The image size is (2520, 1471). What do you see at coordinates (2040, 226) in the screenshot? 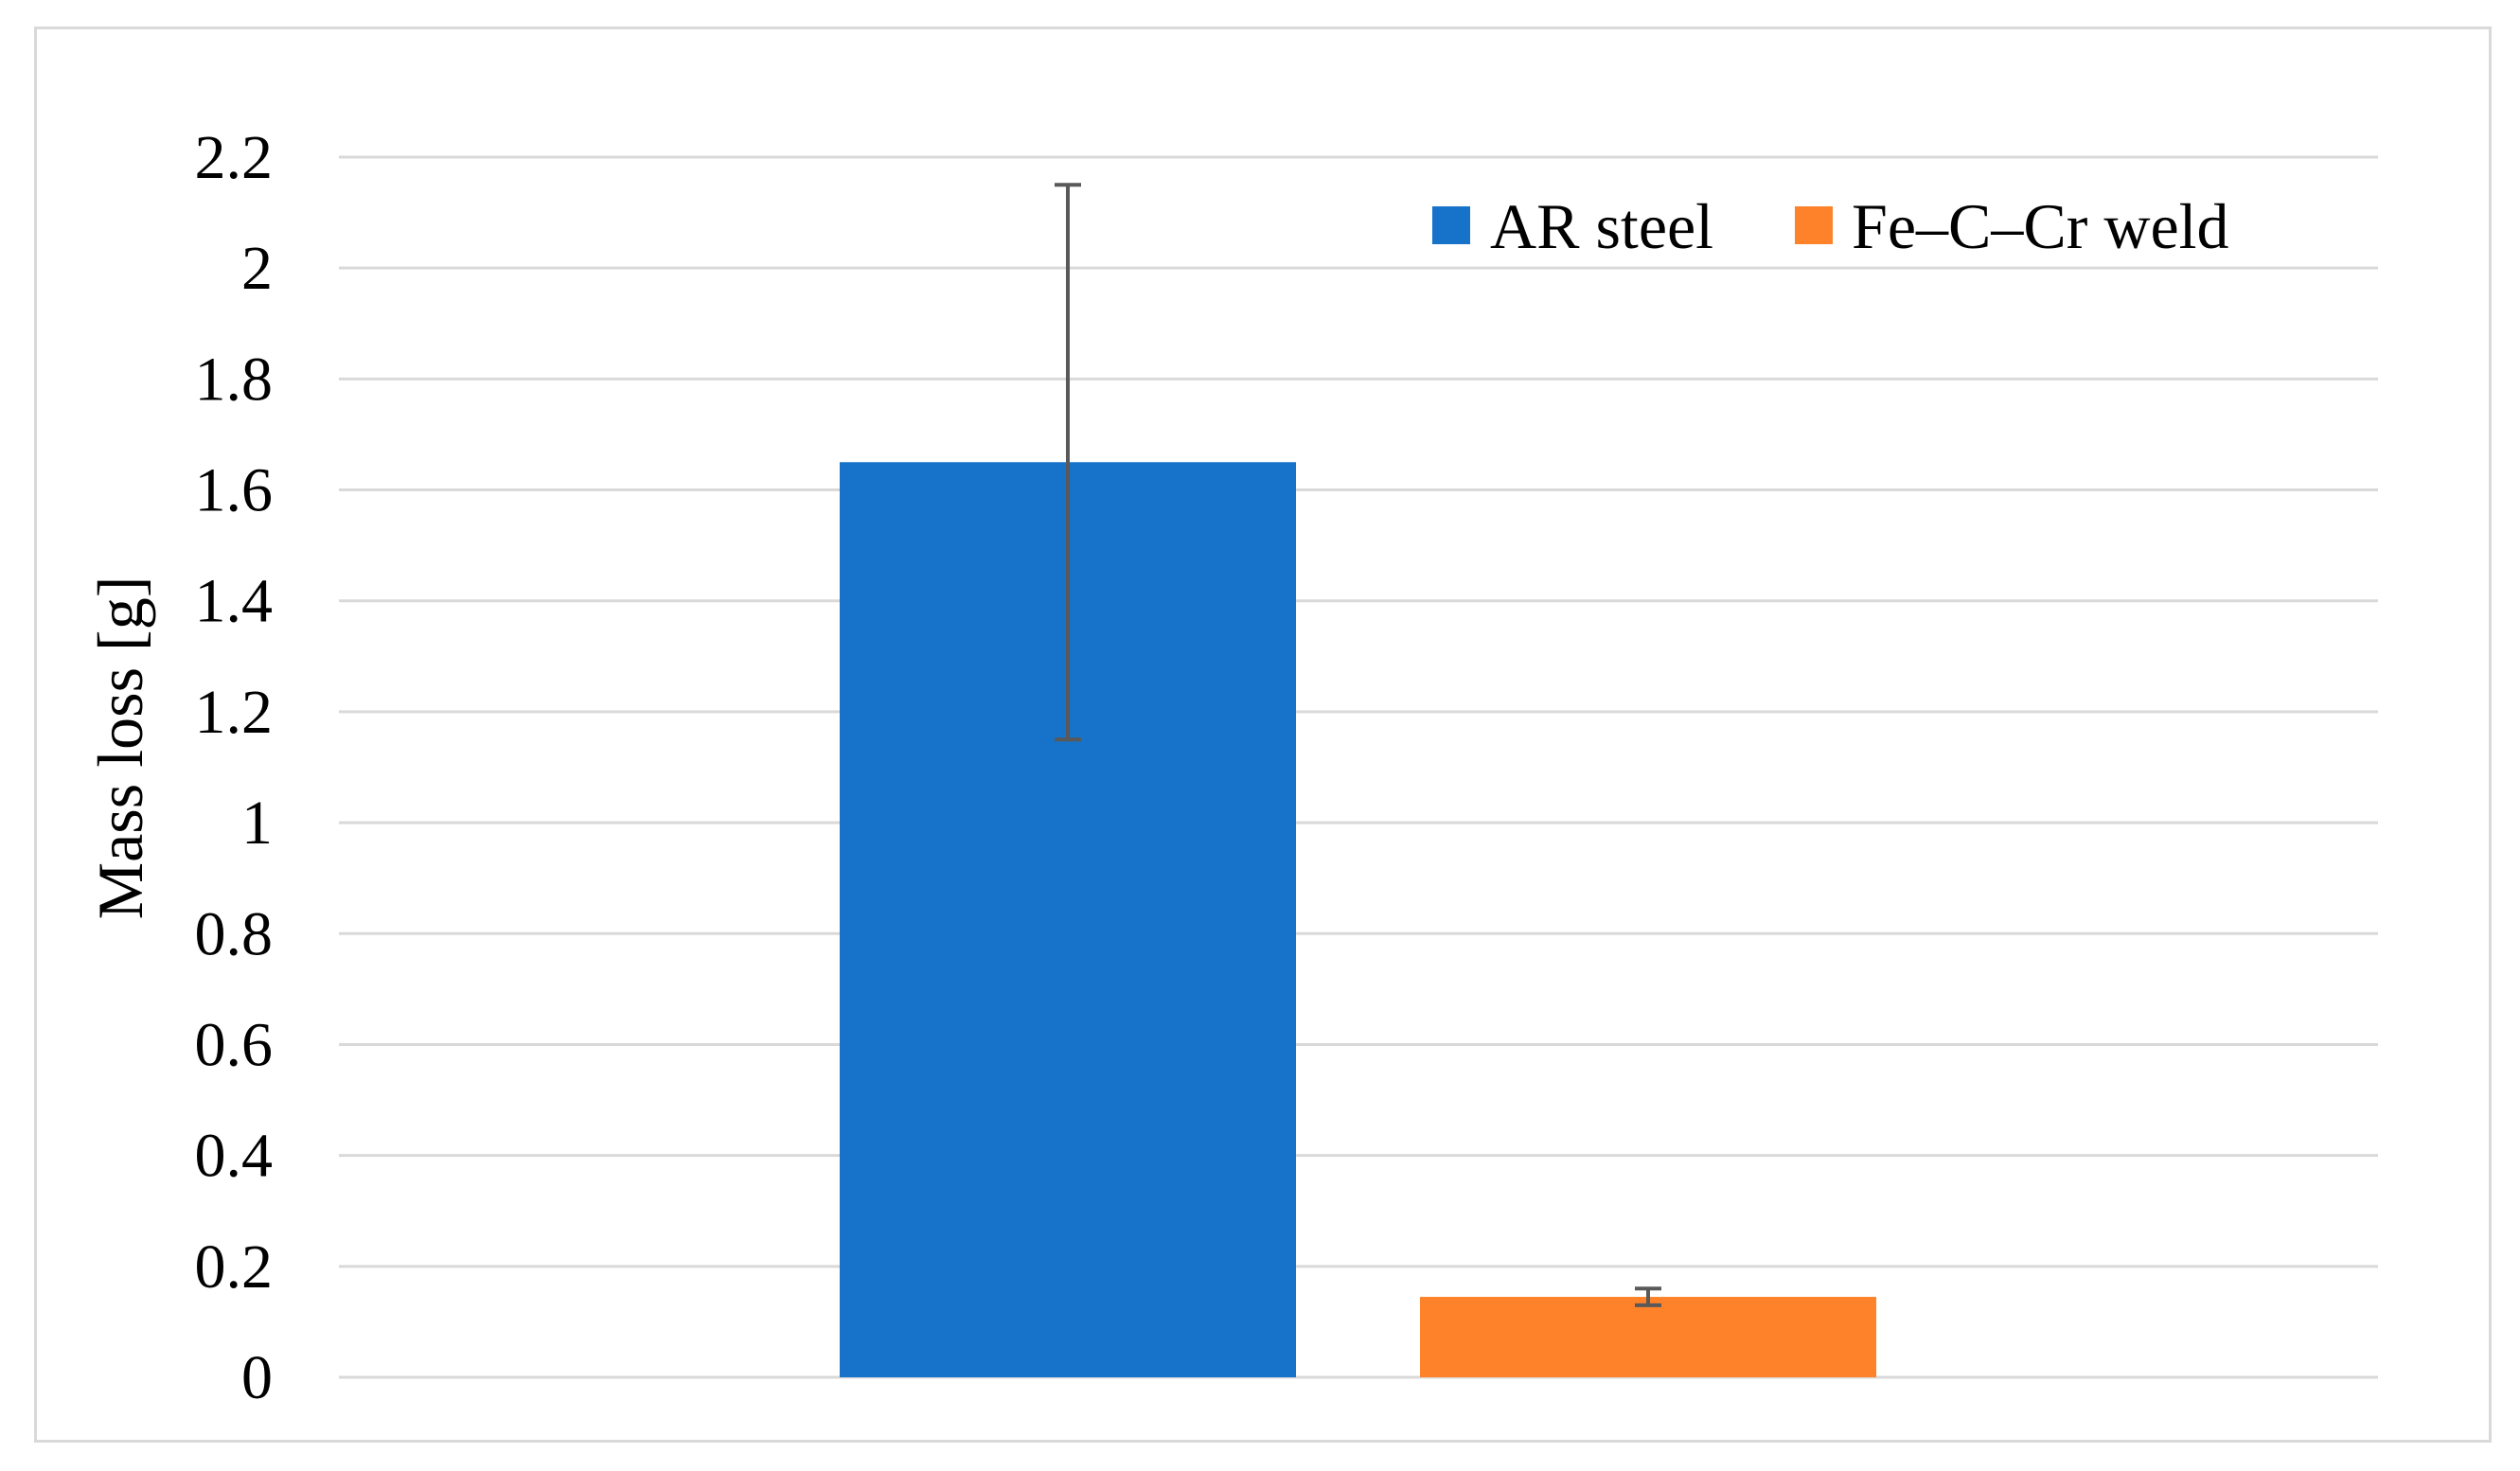
I see `legend-label: Fe–C–Cr weld` at bounding box center [2040, 226].